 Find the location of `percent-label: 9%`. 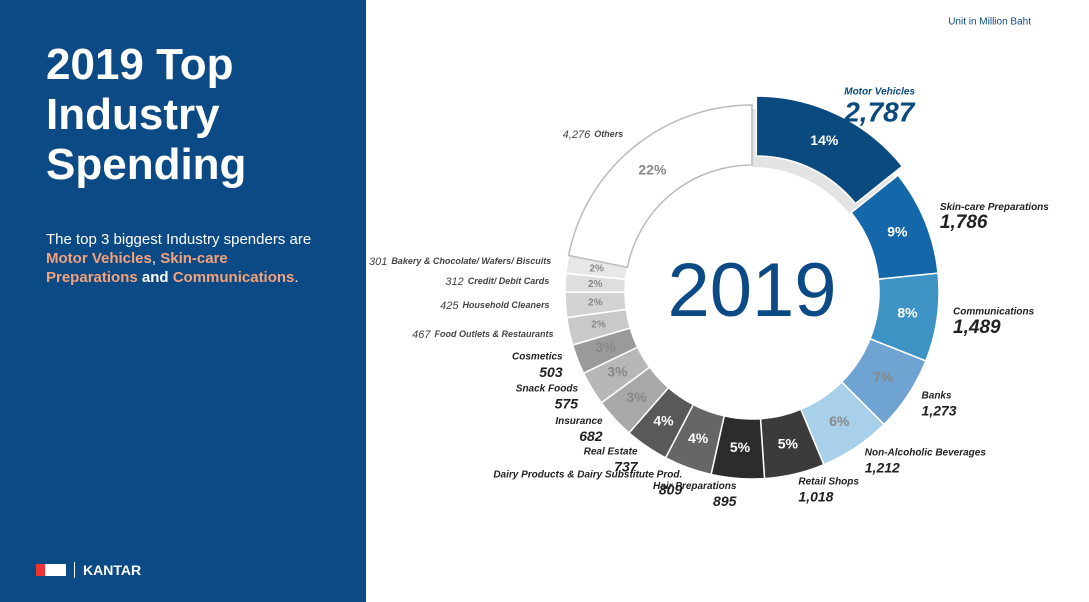

percent-label: 9% is located at coordinates (897, 231).